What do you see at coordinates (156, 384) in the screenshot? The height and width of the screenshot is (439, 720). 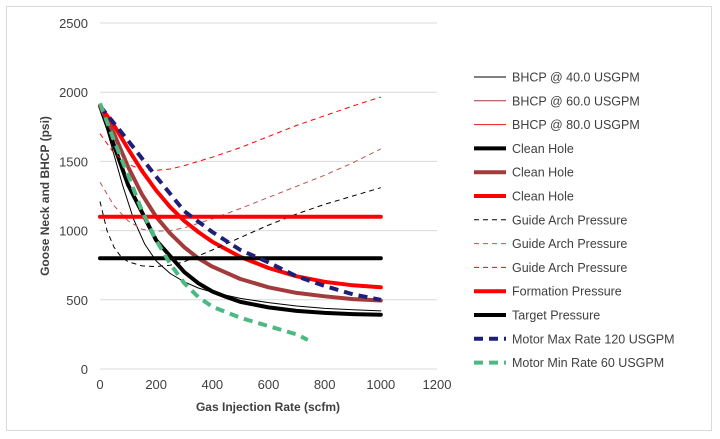 I see `x-tick-label: 200` at bounding box center [156, 384].